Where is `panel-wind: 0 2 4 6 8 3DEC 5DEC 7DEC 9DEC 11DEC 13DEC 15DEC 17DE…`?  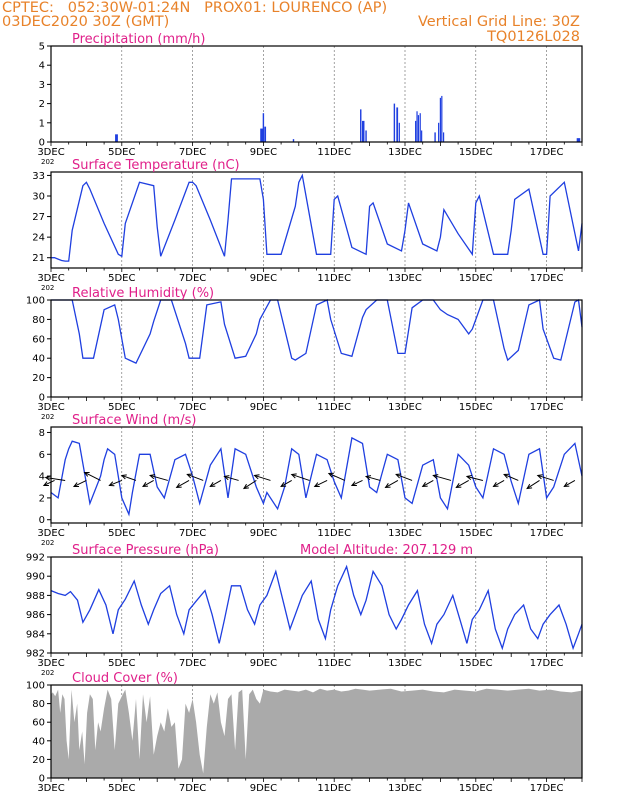
panel-wind: 0 2 4 6 8 3DEC 5DEC 7DEC 9DEC 11DEC 13DEC 15DEC 17DE… is located at coordinates (310, 480).